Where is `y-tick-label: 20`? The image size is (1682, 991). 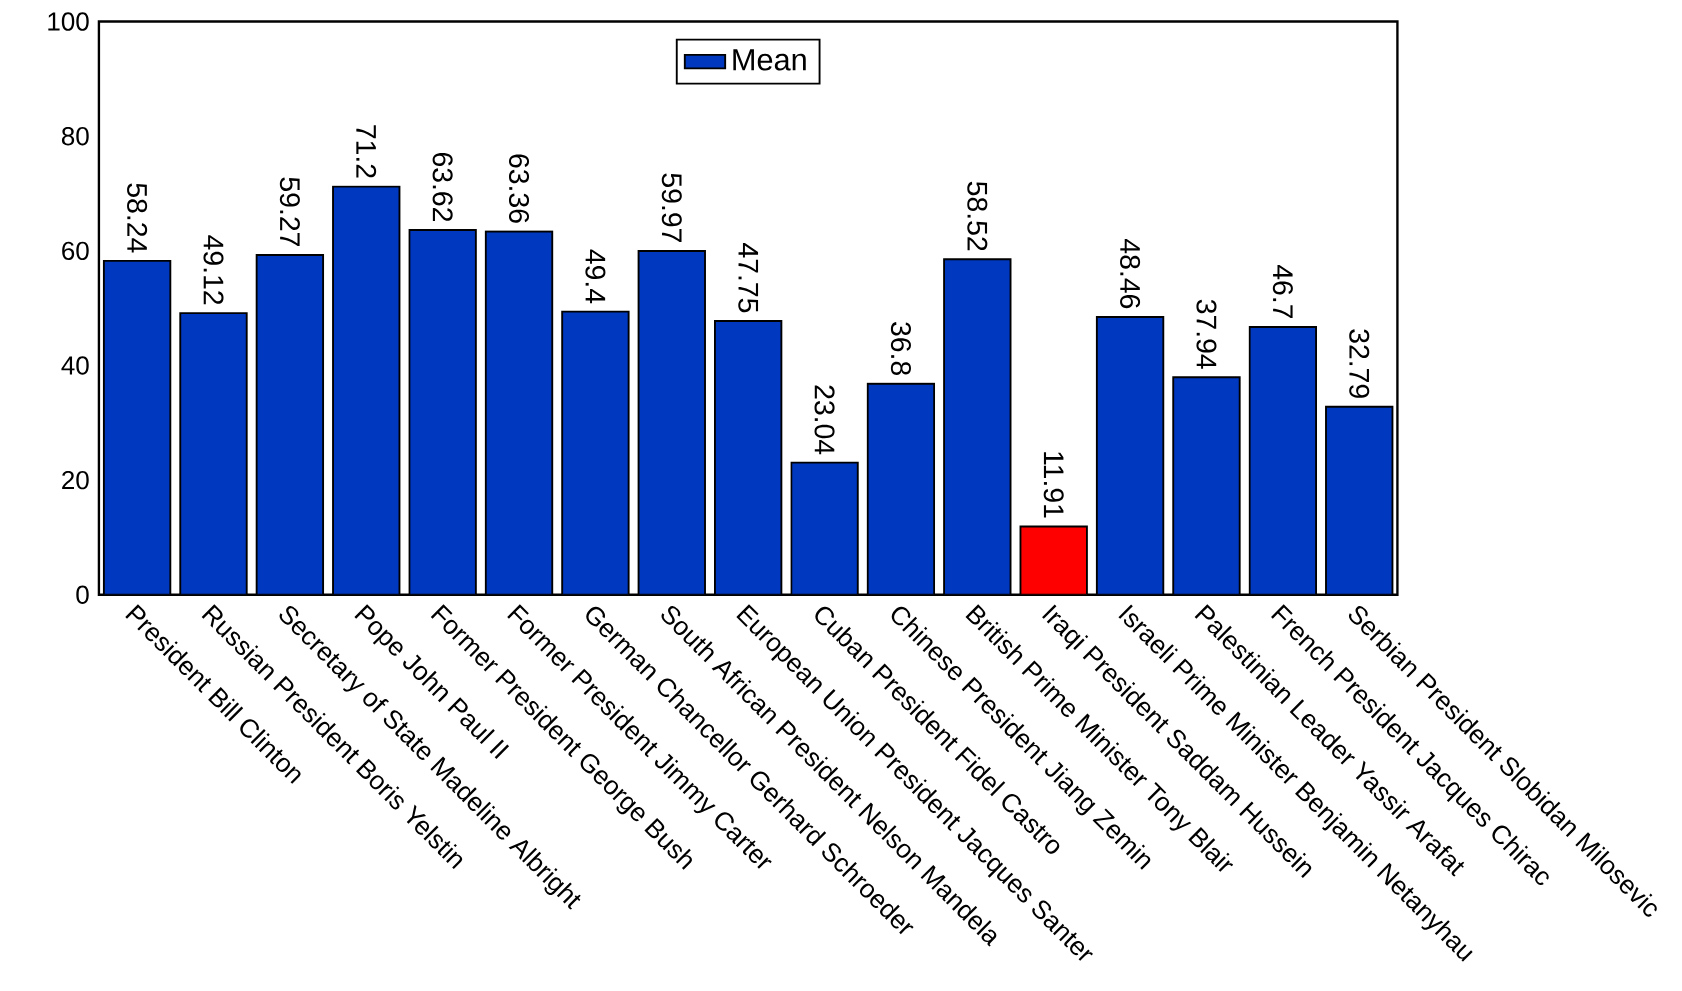 y-tick-label: 20 is located at coordinates (75, 480).